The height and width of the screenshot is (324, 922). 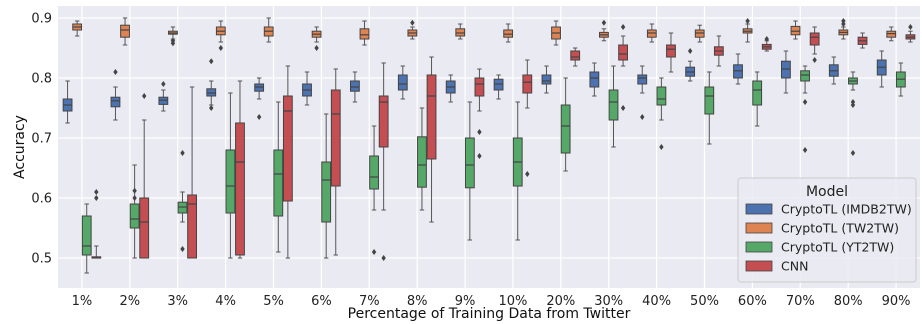 What do you see at coordinates (41, 19) in the screenshot?
I see `y-tick-label: 0.9` at bounding box center [41, 19].